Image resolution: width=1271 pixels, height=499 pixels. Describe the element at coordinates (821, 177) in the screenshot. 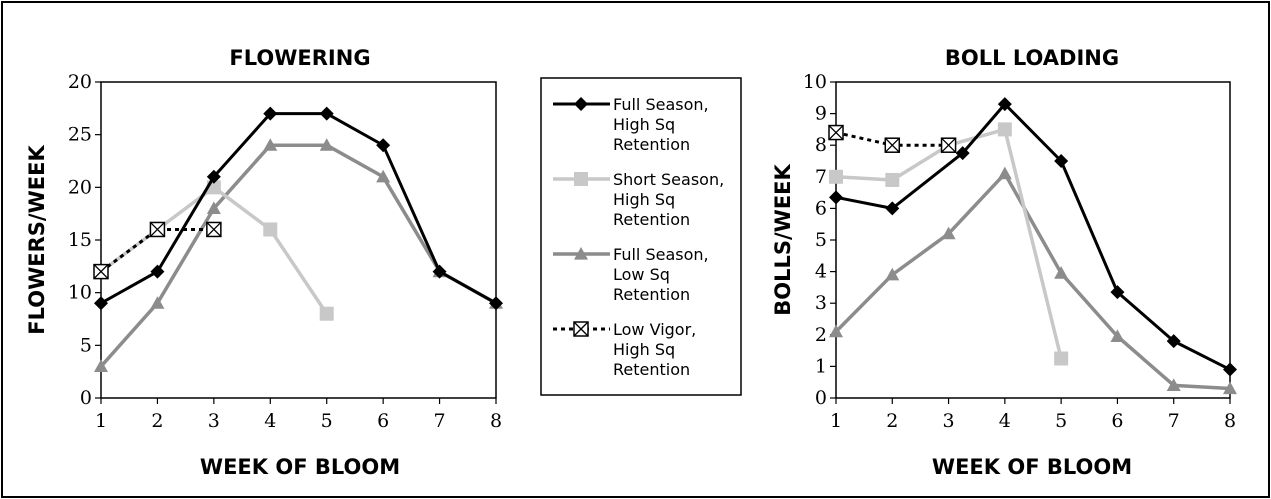

I see `y-tick-label: 7` at that location.